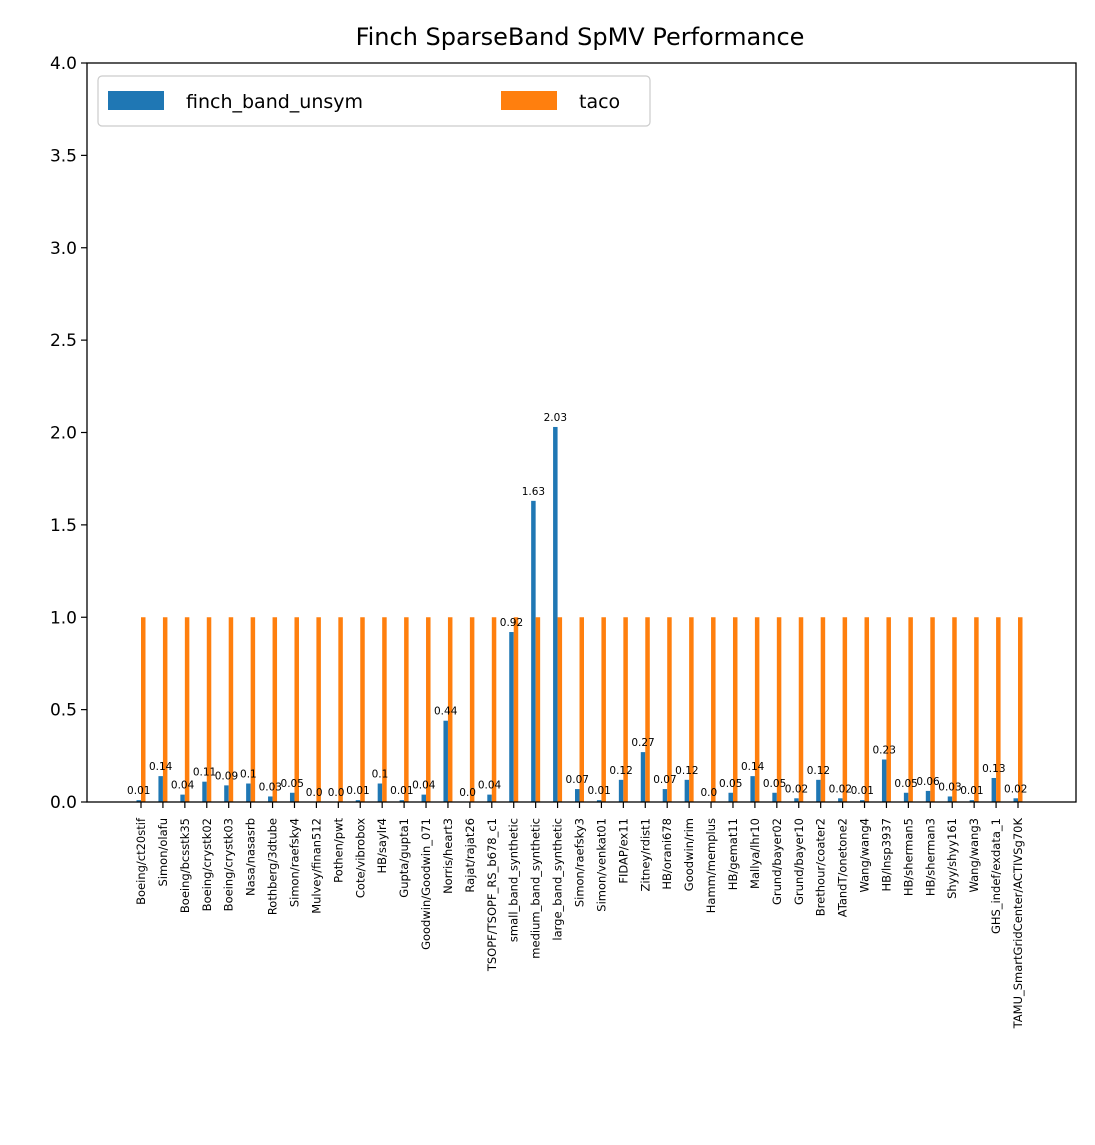 This screenshot has height=1145, width=1095. Describe the element at coordinates (63, 249) in the screenshot. I see `y-tick-label: 3.0` at that location.